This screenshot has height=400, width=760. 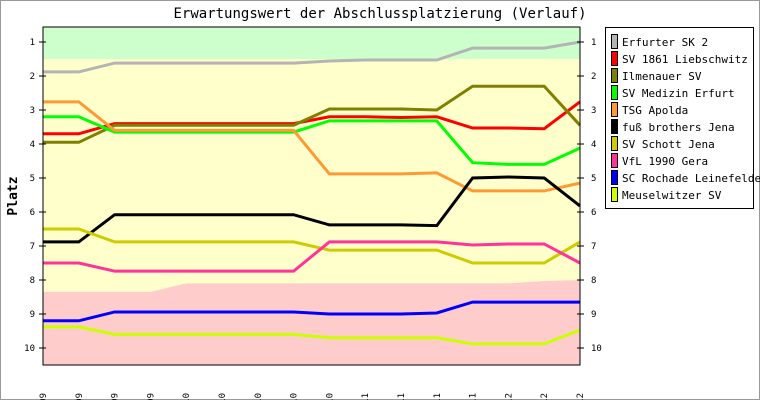 I want to click on y-tick-label-left: 7, so click(x=32, y=247).